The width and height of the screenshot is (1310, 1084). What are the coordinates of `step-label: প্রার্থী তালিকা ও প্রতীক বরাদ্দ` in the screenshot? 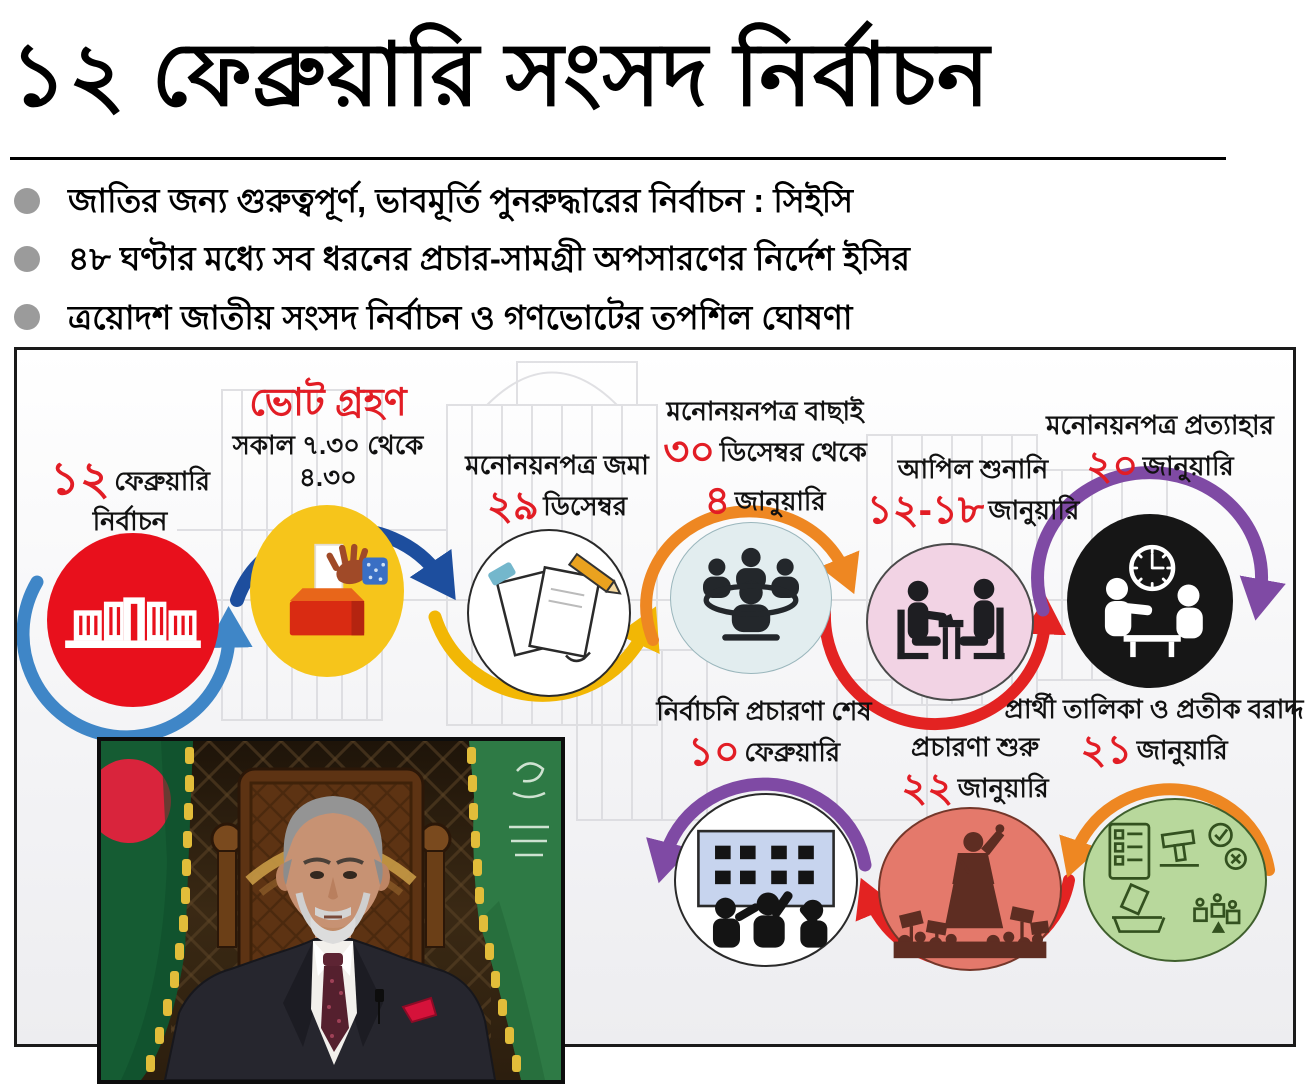 It's located at (1154, 709).